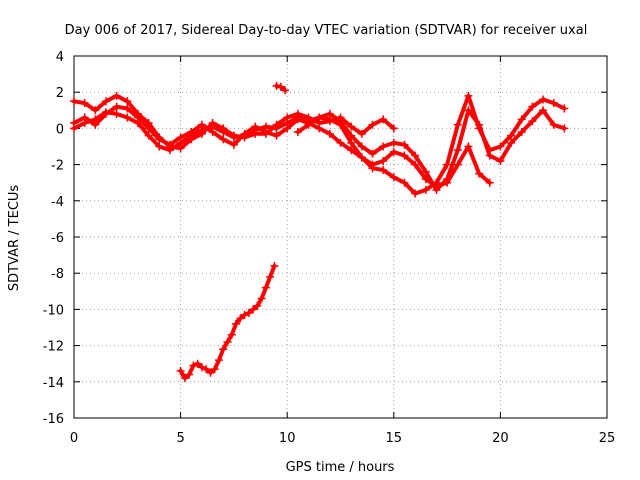  Describe the element at coordinates (57, 202) in the screenshot. I see `y-tick-label: -4` at that location.